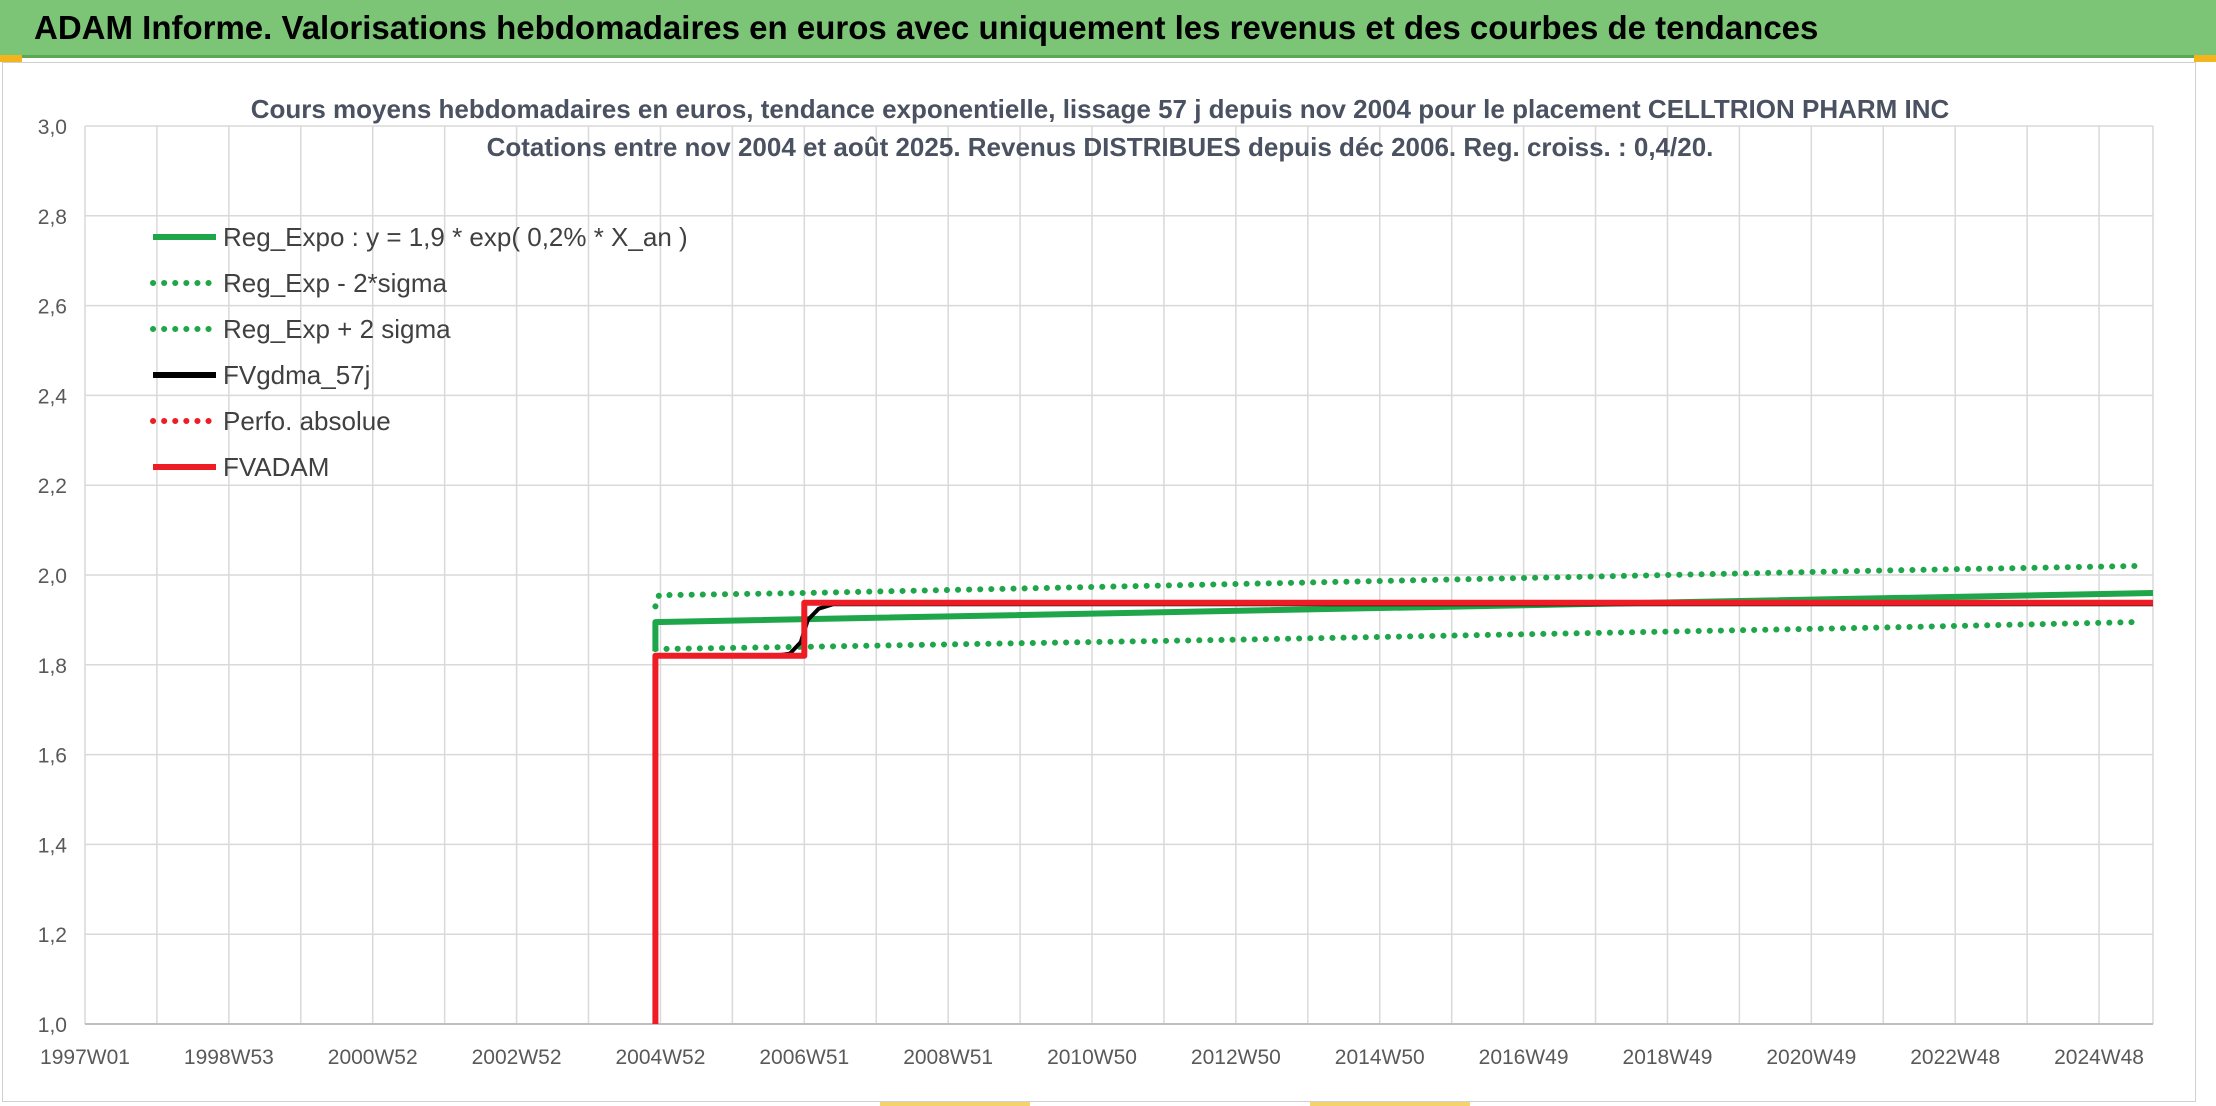 This screenshot has width=2216, height=1106. I want to click on y-tick-label: 2,8, so click(52, 217).